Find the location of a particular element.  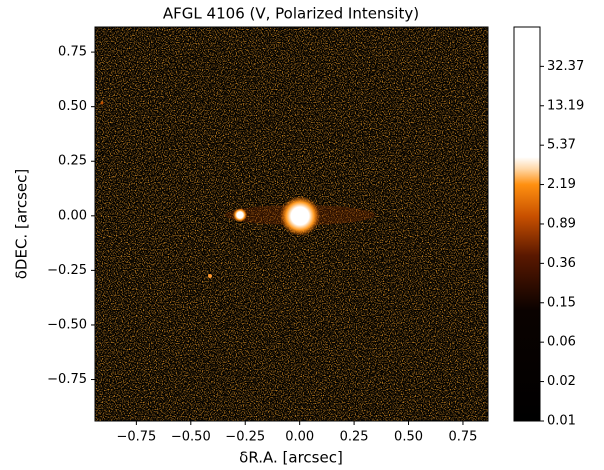

y-tick-label: −0.50 is located at coordinates (67, 324).